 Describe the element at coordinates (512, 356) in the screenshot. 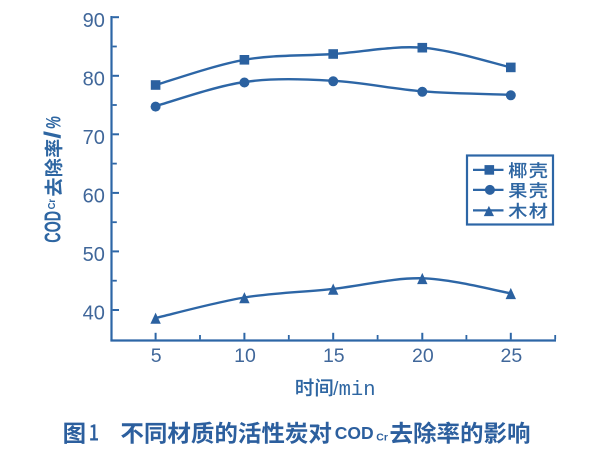

I see `svg-text: 25` at that location.